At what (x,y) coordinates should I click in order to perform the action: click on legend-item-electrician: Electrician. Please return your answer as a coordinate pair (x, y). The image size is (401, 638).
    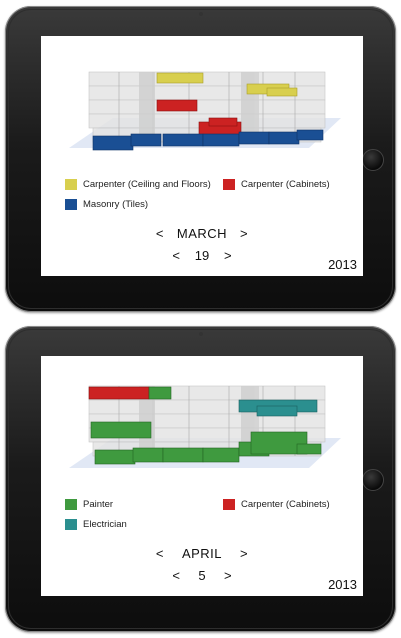
    Looking at the image, I should click on (96, 524).